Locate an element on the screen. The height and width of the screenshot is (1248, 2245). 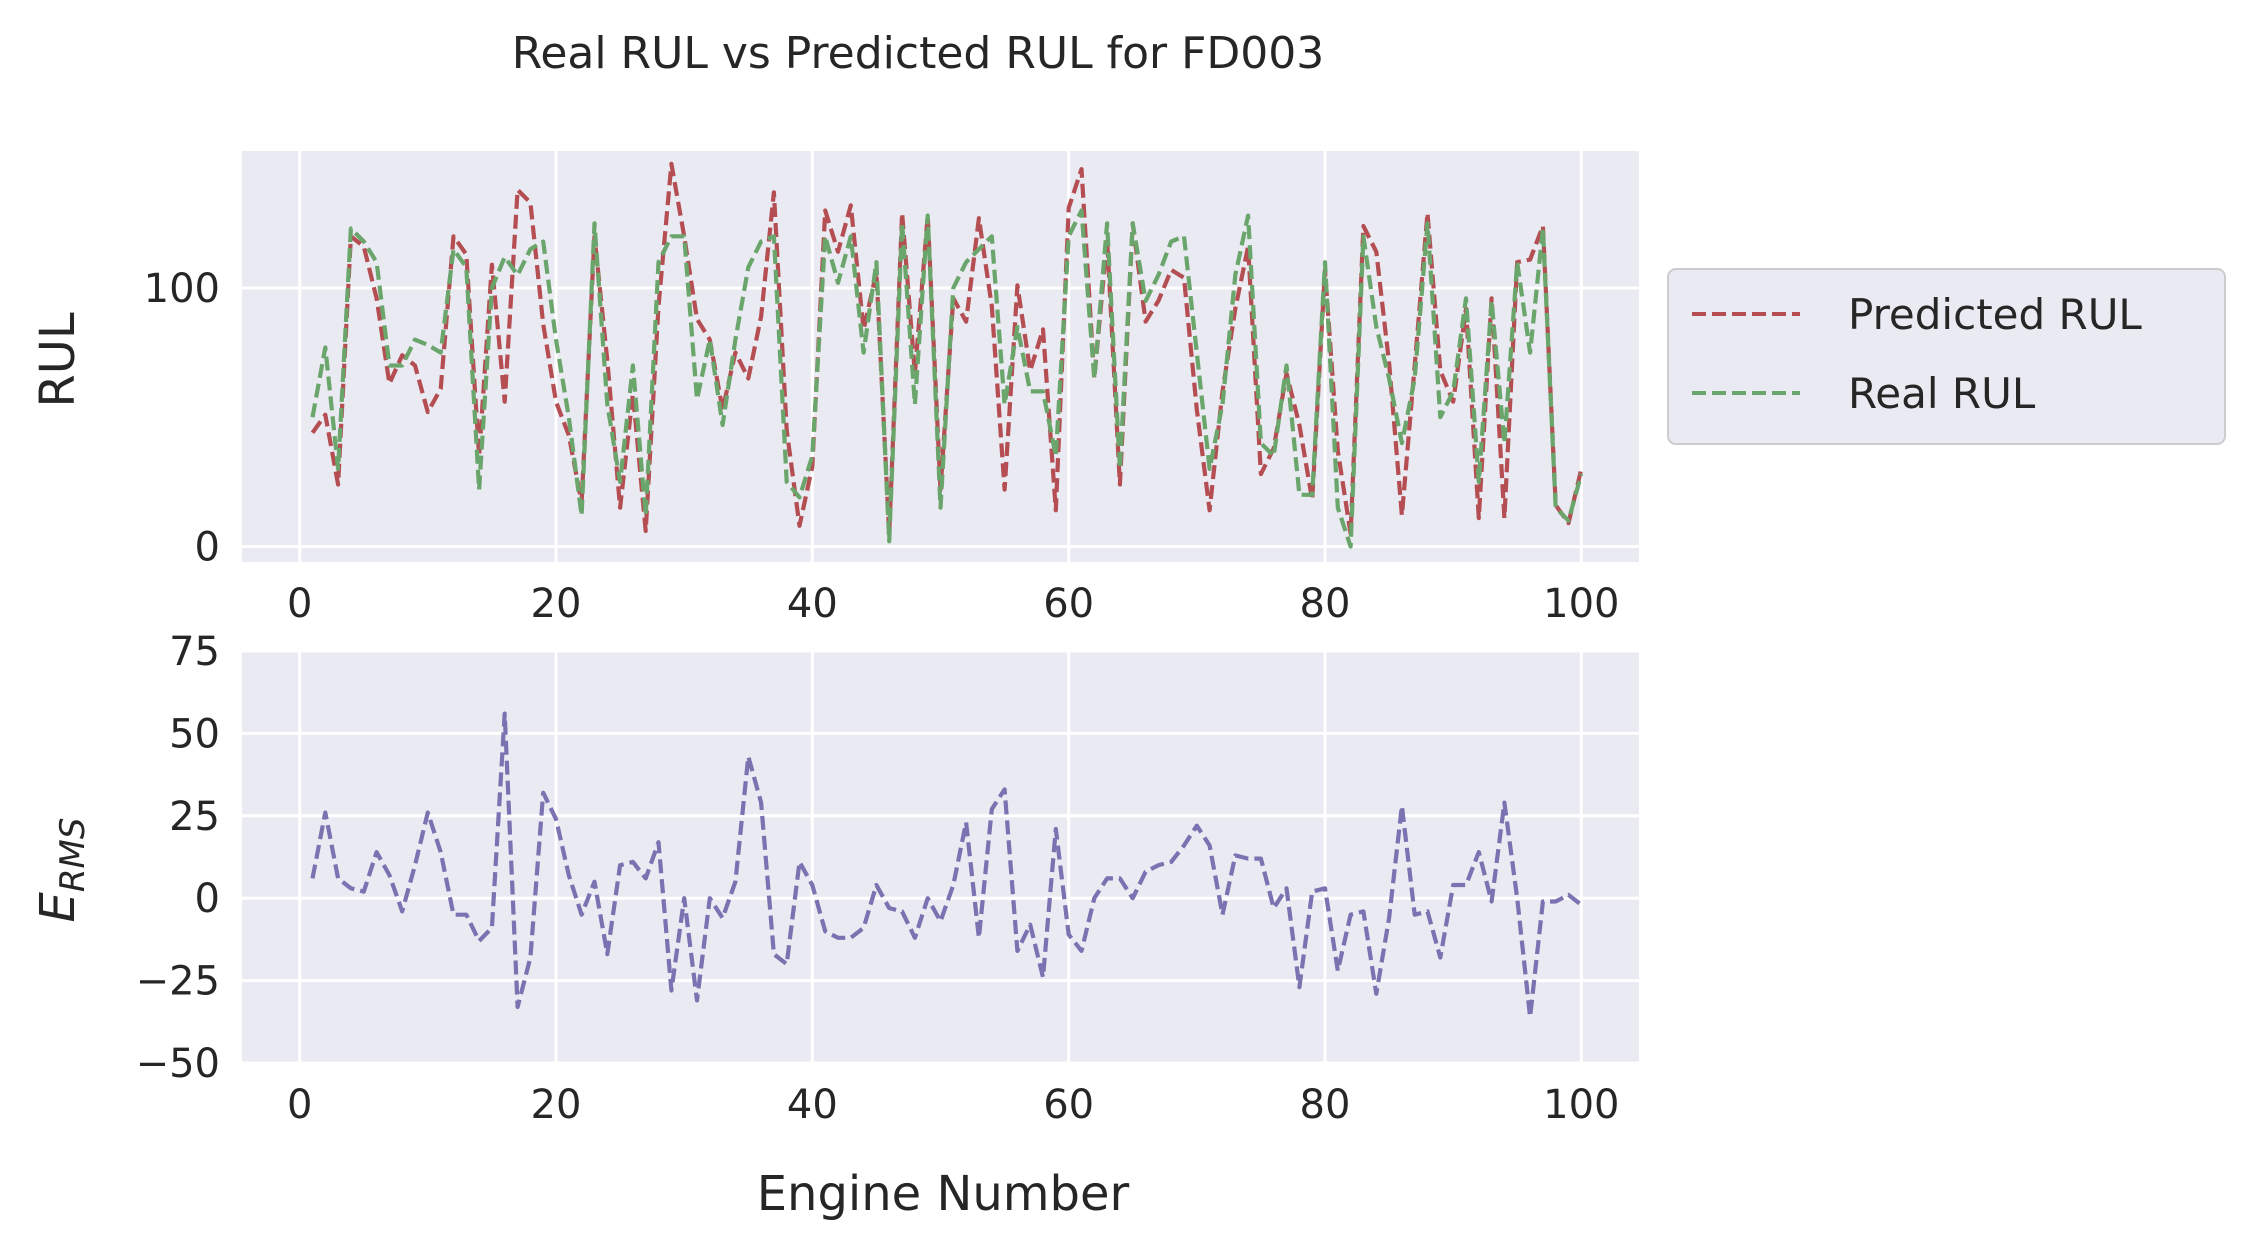
y-tick-label: 100 is located at coordinates (182, 289).